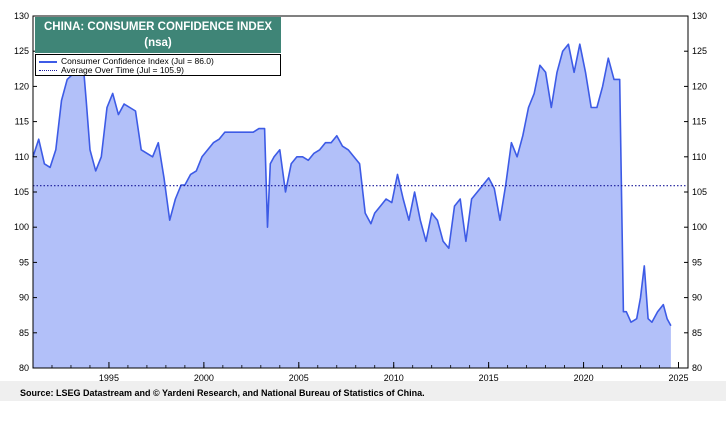 This screenshot has width=726, height=422. Describe the element at coordinates (699, 86) in the screenshot. I see `y-tick-label-right: 120` at that location.